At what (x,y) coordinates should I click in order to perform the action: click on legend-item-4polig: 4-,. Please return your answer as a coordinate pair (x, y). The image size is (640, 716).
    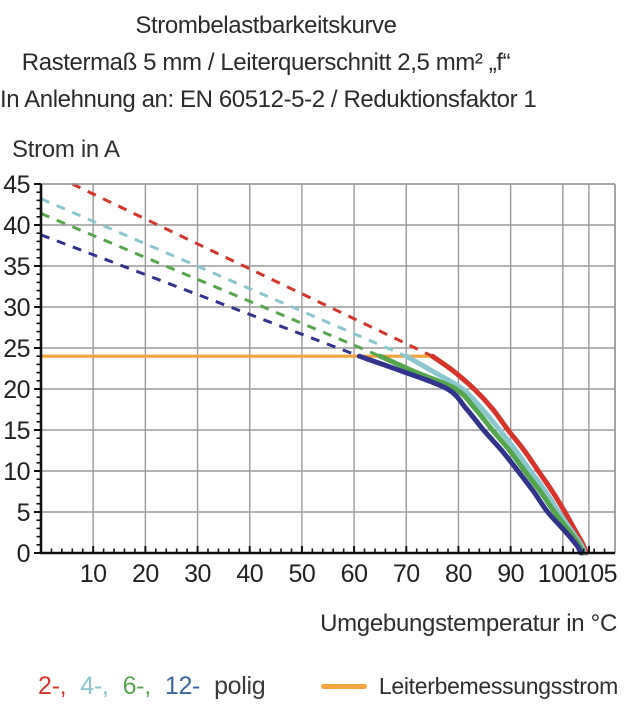
    Looking at the image, I should click on (94, 686).